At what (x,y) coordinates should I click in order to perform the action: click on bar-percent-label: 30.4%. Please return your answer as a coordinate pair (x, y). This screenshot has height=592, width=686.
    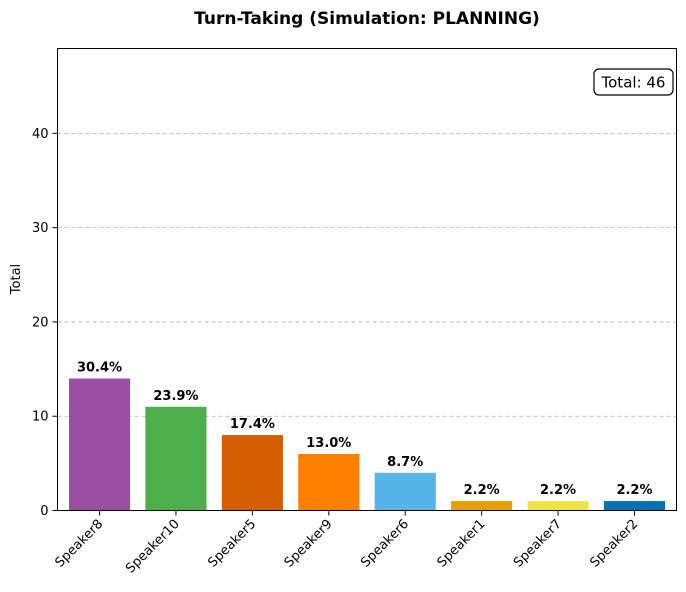
    Looking at the image, I should click on (99, 368).